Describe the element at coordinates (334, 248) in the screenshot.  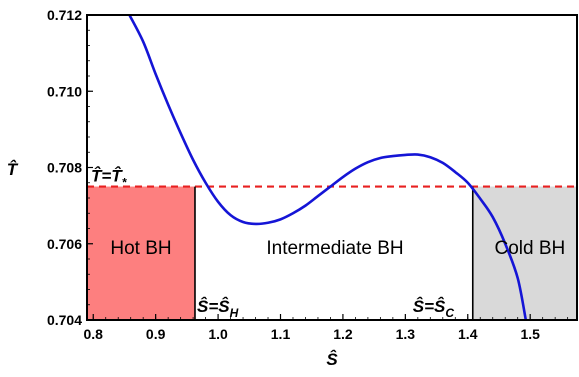
I see `intermediate-bh-label: Intermediate BH` at that location.